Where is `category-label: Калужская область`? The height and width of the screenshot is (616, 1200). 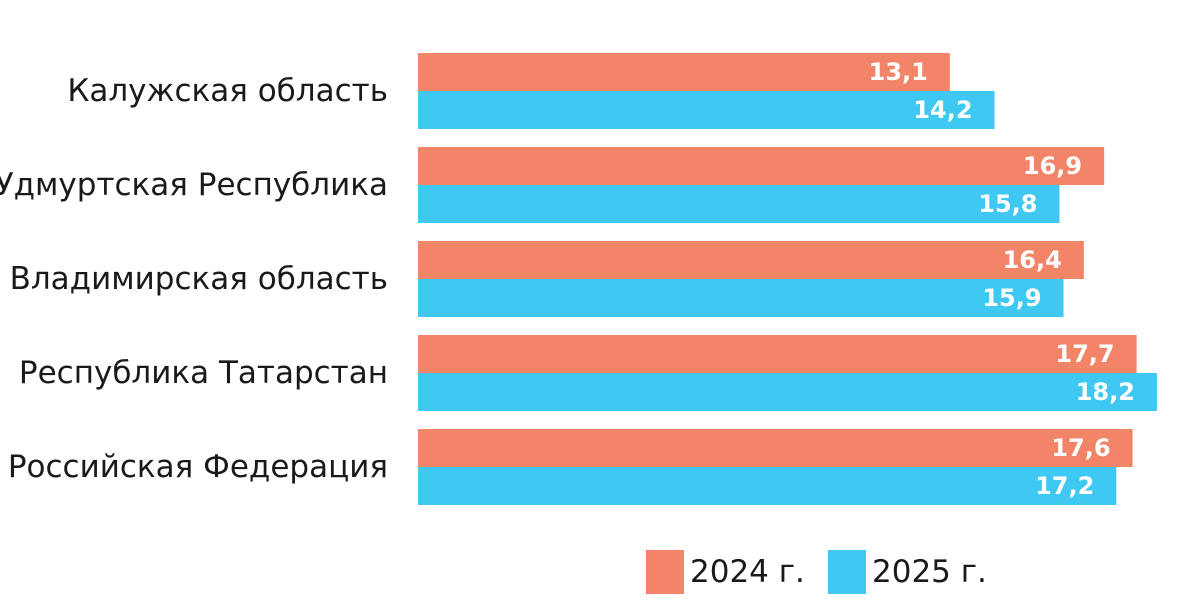 category-label: Калужская область is located at coordinates (227, 91).